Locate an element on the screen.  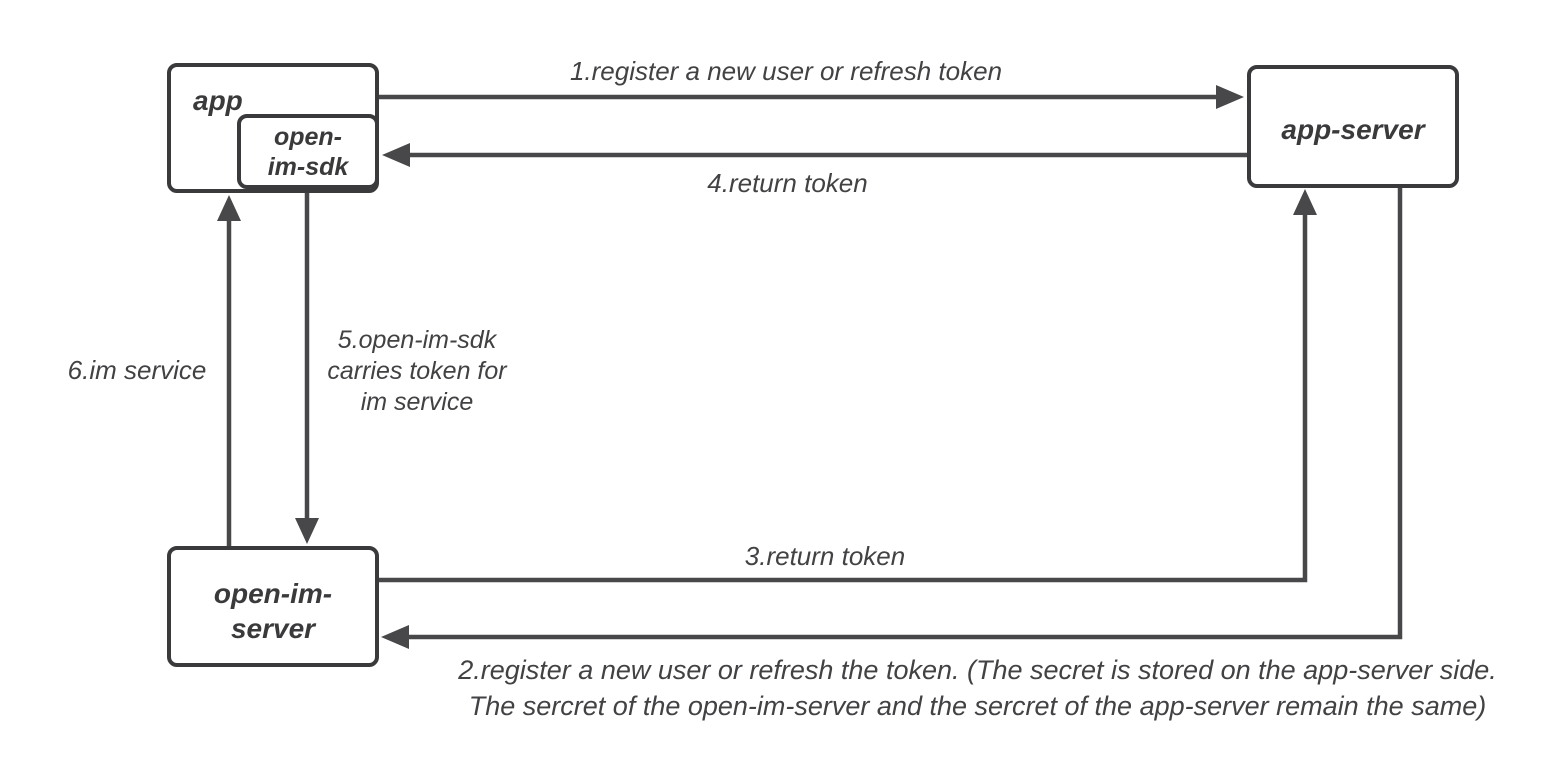
edge-label-5-line1: 5.open-im-sdk is located at coordinates (417, 340).